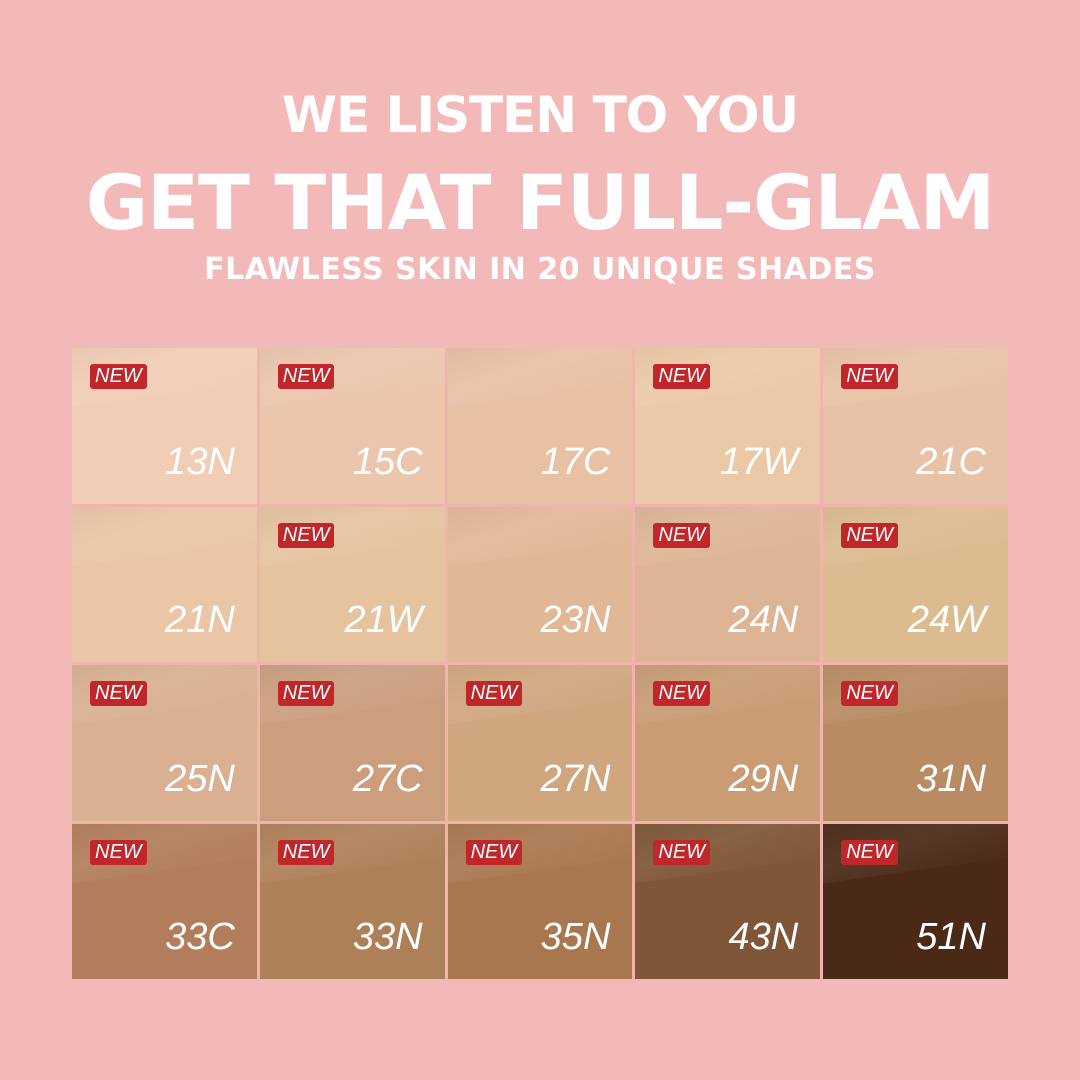 The width and height of the screenshot is (1080, 1080). I want to click on shade-swatch: NEW 24N, so click(728, 584).